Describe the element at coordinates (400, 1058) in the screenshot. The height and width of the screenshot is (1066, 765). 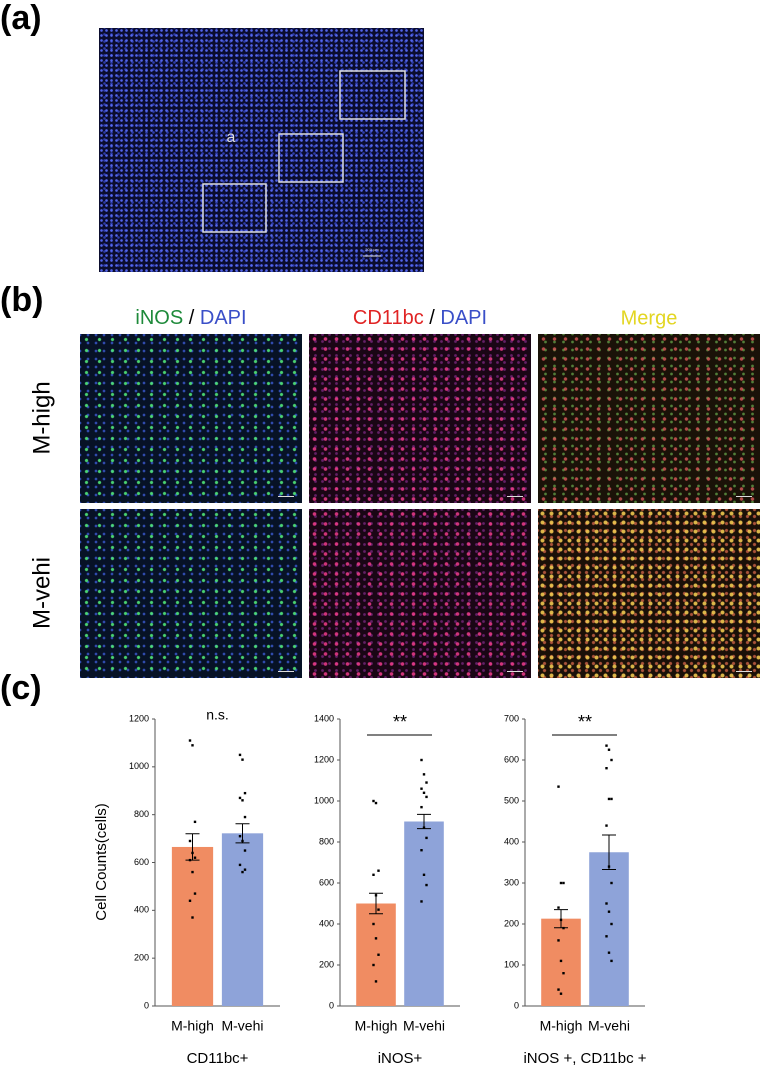
I see `x-axis-label: iNOS+` at that location.